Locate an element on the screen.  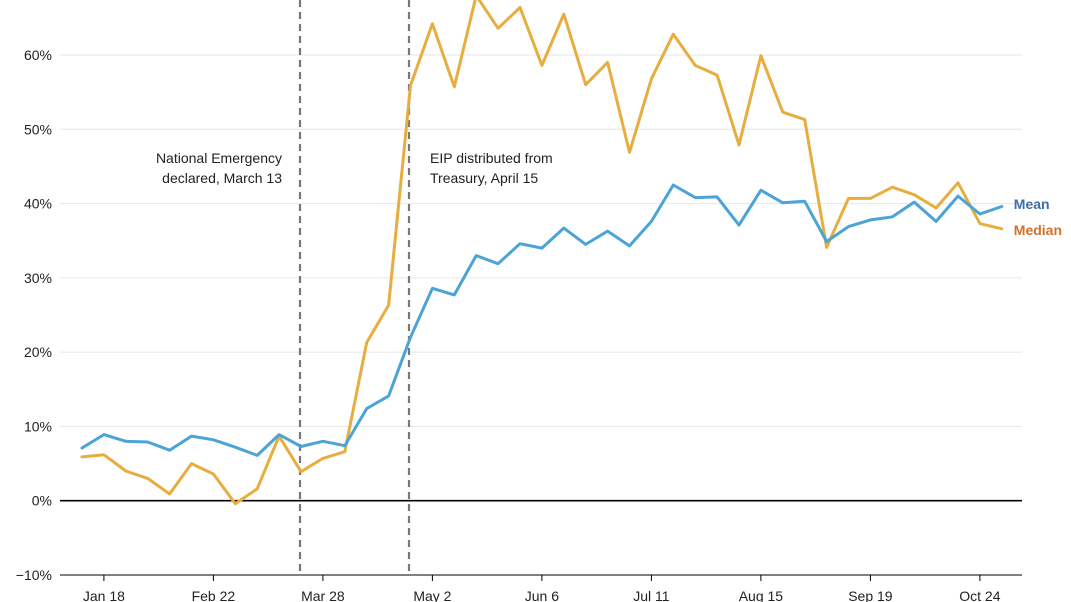
y-tick-label: 40% is located at coordinates (38, 204).